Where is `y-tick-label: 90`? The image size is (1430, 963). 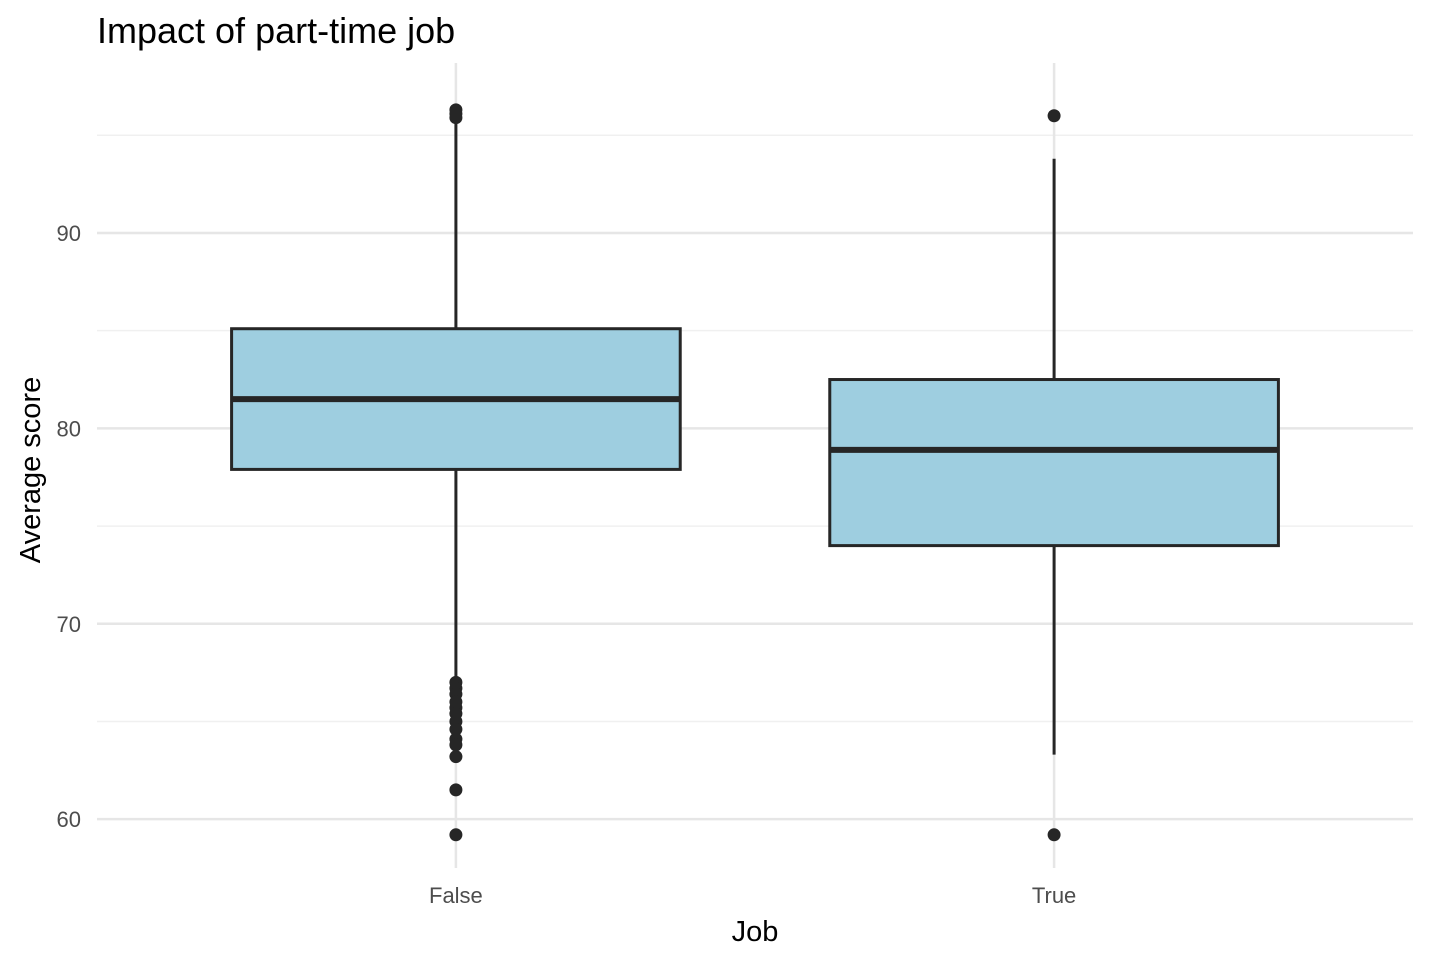 y-tick-label: 90 is located at coordinates (69, 233).